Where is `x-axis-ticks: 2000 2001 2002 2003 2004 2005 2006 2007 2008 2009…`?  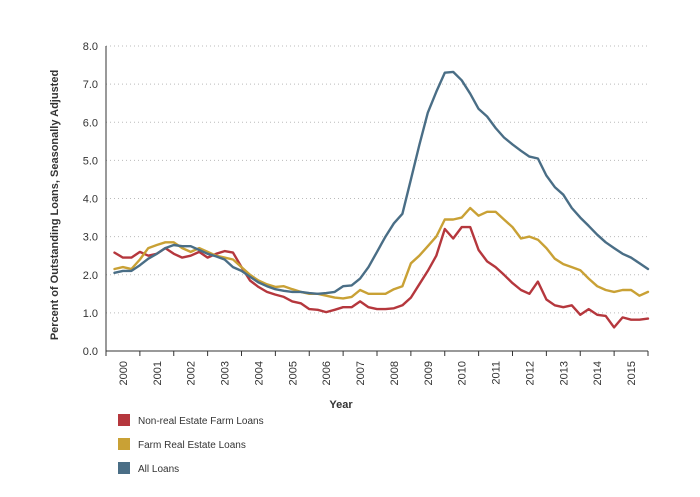 x-axis-ticks: 2000 2001 2002 2003 2004 2005 2006 2007 2008 2009… is located at coordinates (377, 368).